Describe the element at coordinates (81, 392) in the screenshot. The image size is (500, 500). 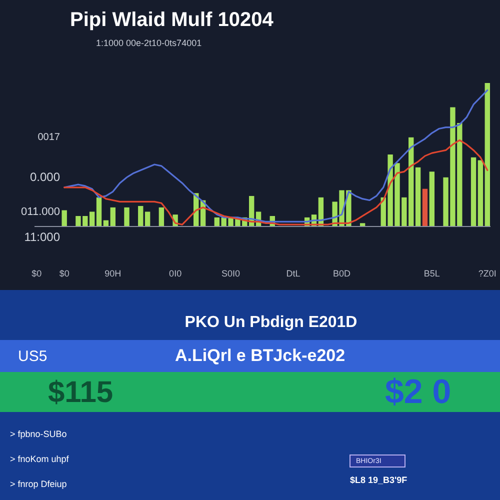
I see `text: $115` at that location.